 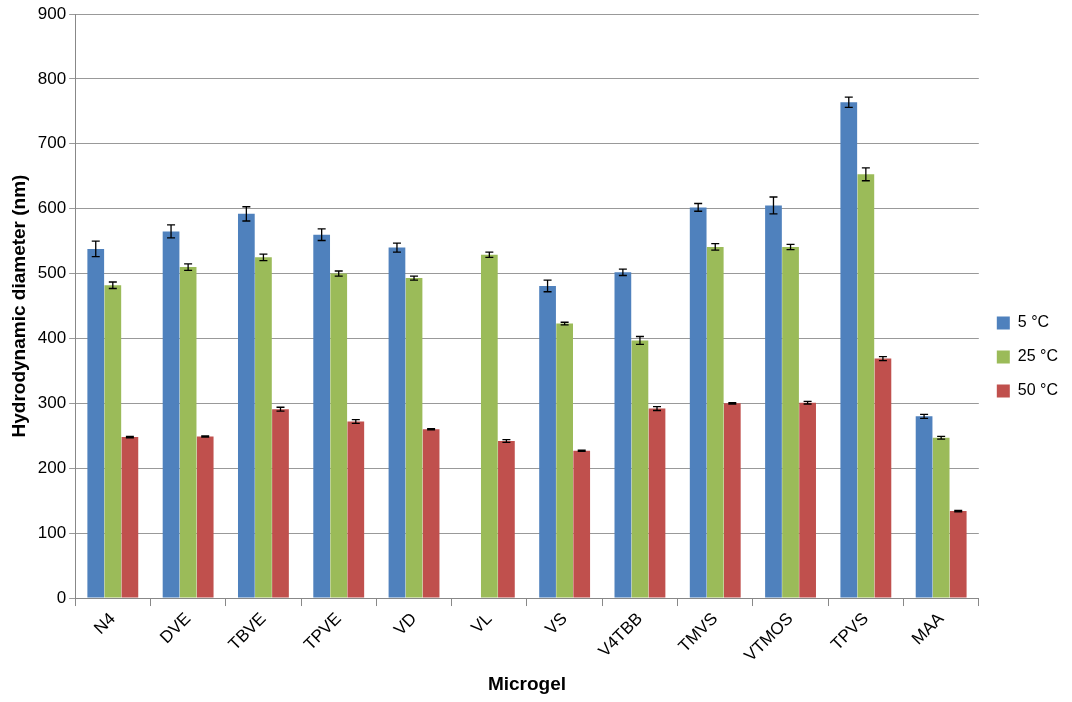 I want to click on x-tick-label: VL, so click(x=481, y=623).